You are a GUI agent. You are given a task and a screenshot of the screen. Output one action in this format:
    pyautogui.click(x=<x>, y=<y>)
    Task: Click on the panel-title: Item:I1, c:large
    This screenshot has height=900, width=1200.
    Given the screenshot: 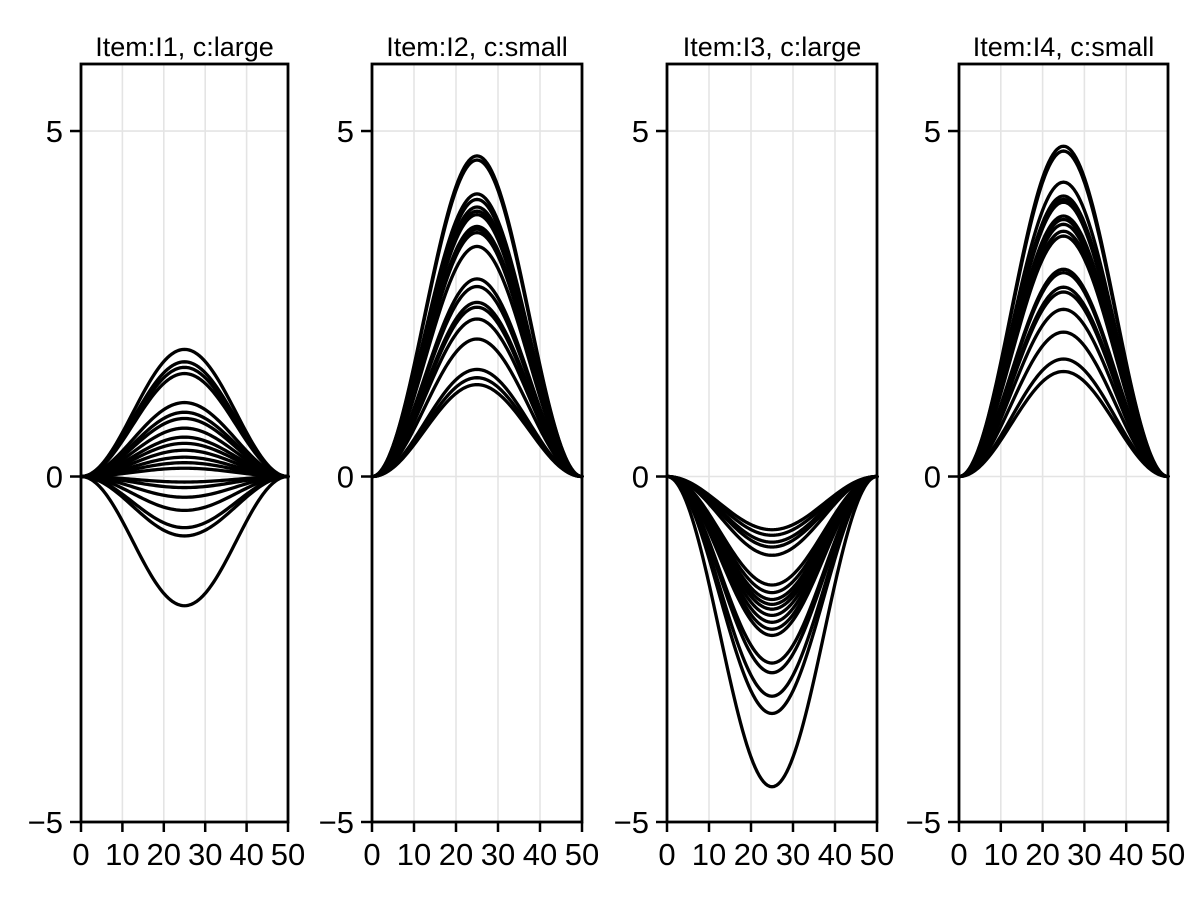 What is the action you would take?
    pyautogui.click(x=184, y=47)
    